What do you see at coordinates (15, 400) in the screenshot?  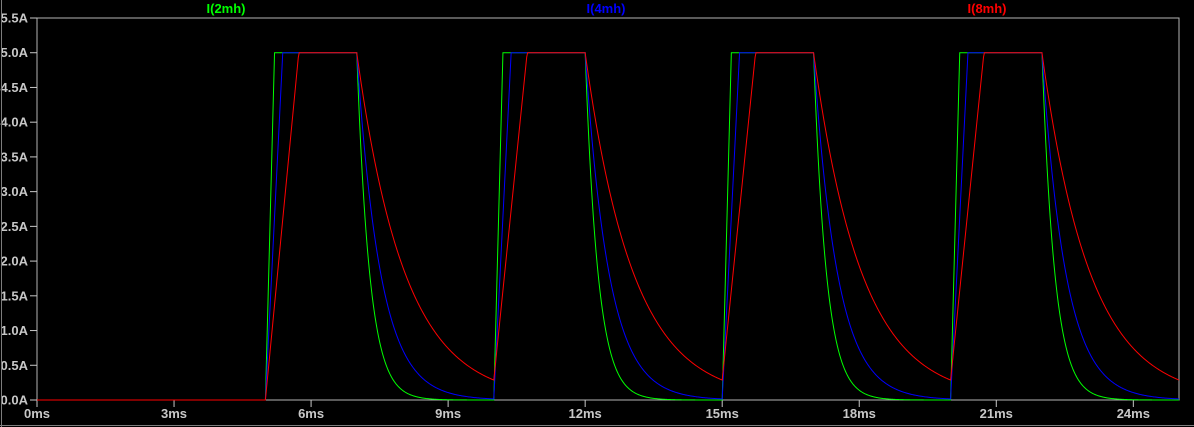 I see `y-axis-tick-label: 0.0A` at bounding box center [15, 400].